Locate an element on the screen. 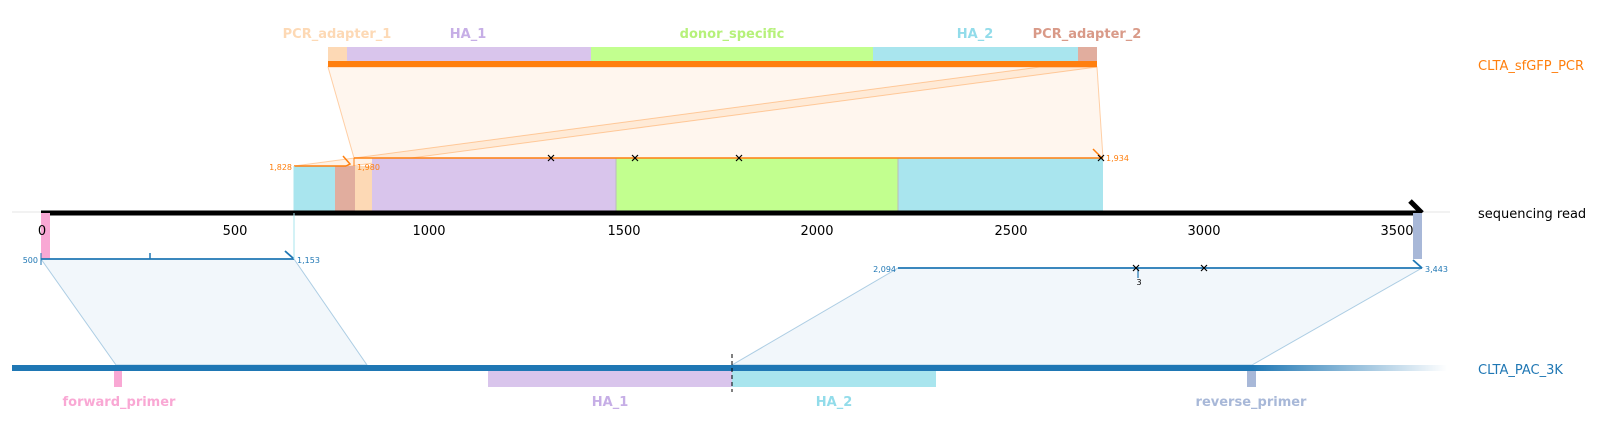 This screenshot has width=1604, height=435. target-alignment-left: 500 1,153 is located at coordinates (195, 289).